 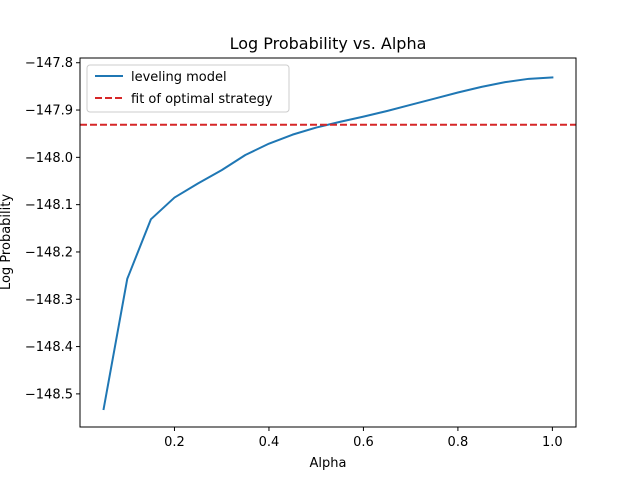 I want to click on y-tick-label: −147.9, so click(x=49, y=111).